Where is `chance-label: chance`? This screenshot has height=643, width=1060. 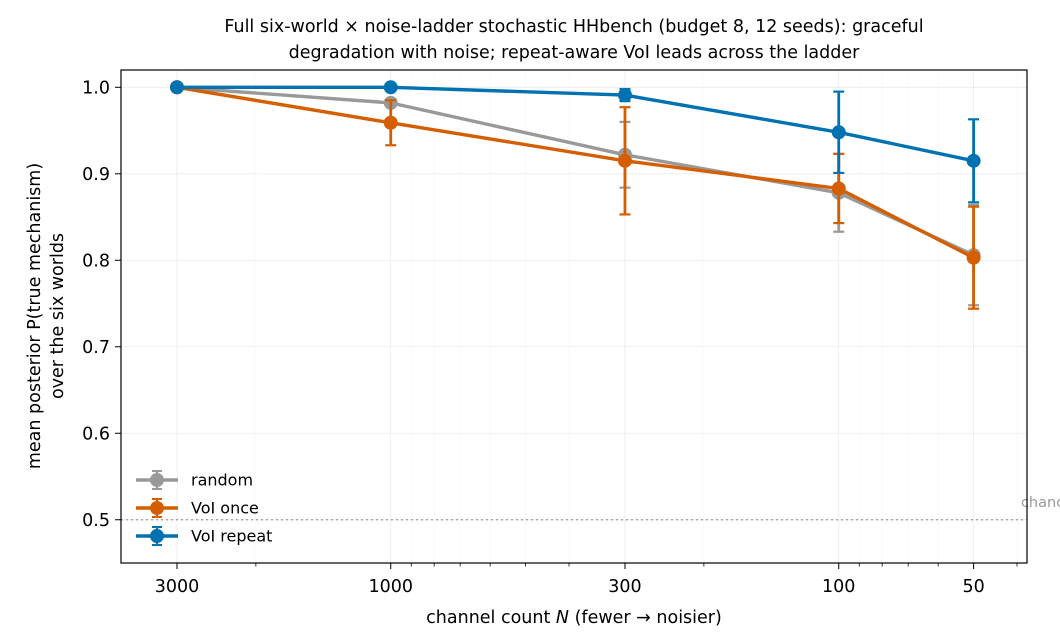 chance-label: chance is located at coordinates (1040, 503).